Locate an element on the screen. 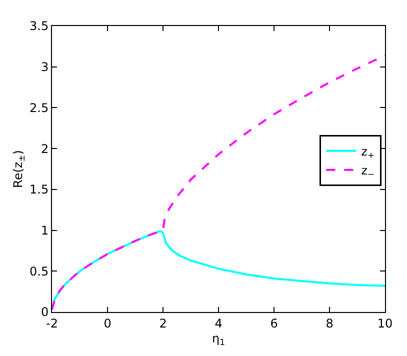 This screenshot has height=356, width=407. x-tick-label: 8 is located at coordinates (330, 323).